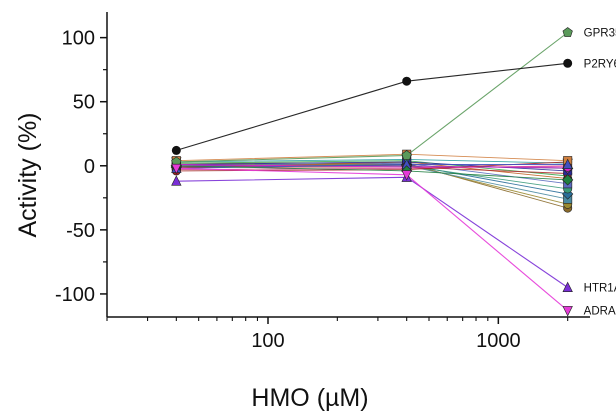 Image resolution: width=616 pixels, height=416 pixels. I want to click on y-tick-label: 0, so click(89, 167).